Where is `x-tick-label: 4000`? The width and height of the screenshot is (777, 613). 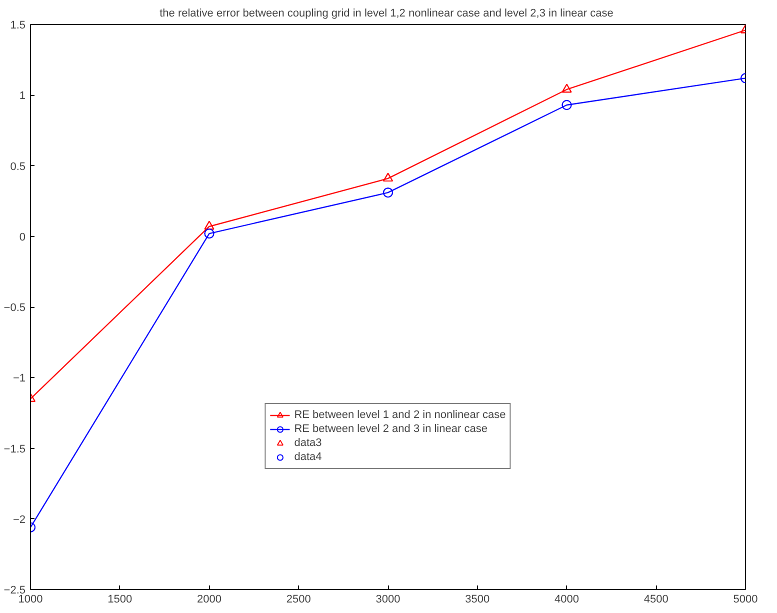 x-tick-label: 4000 is located at coordinates (566, 600).